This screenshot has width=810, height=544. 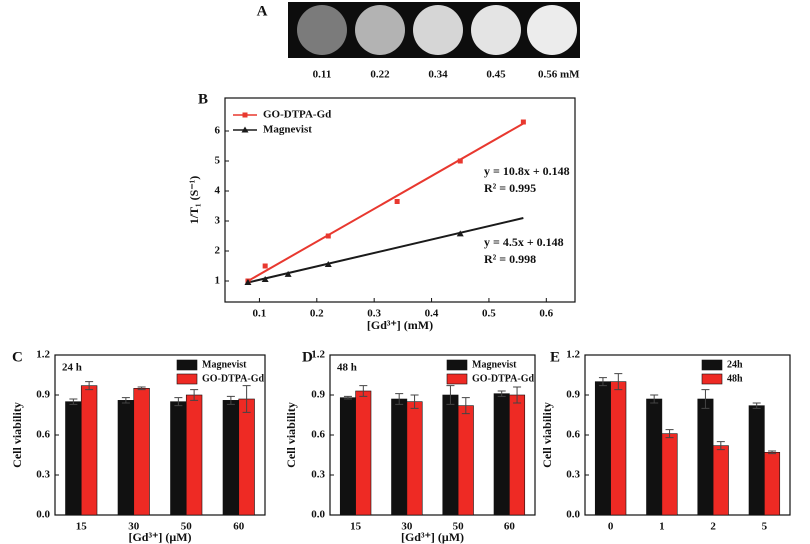 What do you see at coordinates (380, 75) in the screenshot?
I see `concentration-label: 0.22` at bounding box center [380, 75].